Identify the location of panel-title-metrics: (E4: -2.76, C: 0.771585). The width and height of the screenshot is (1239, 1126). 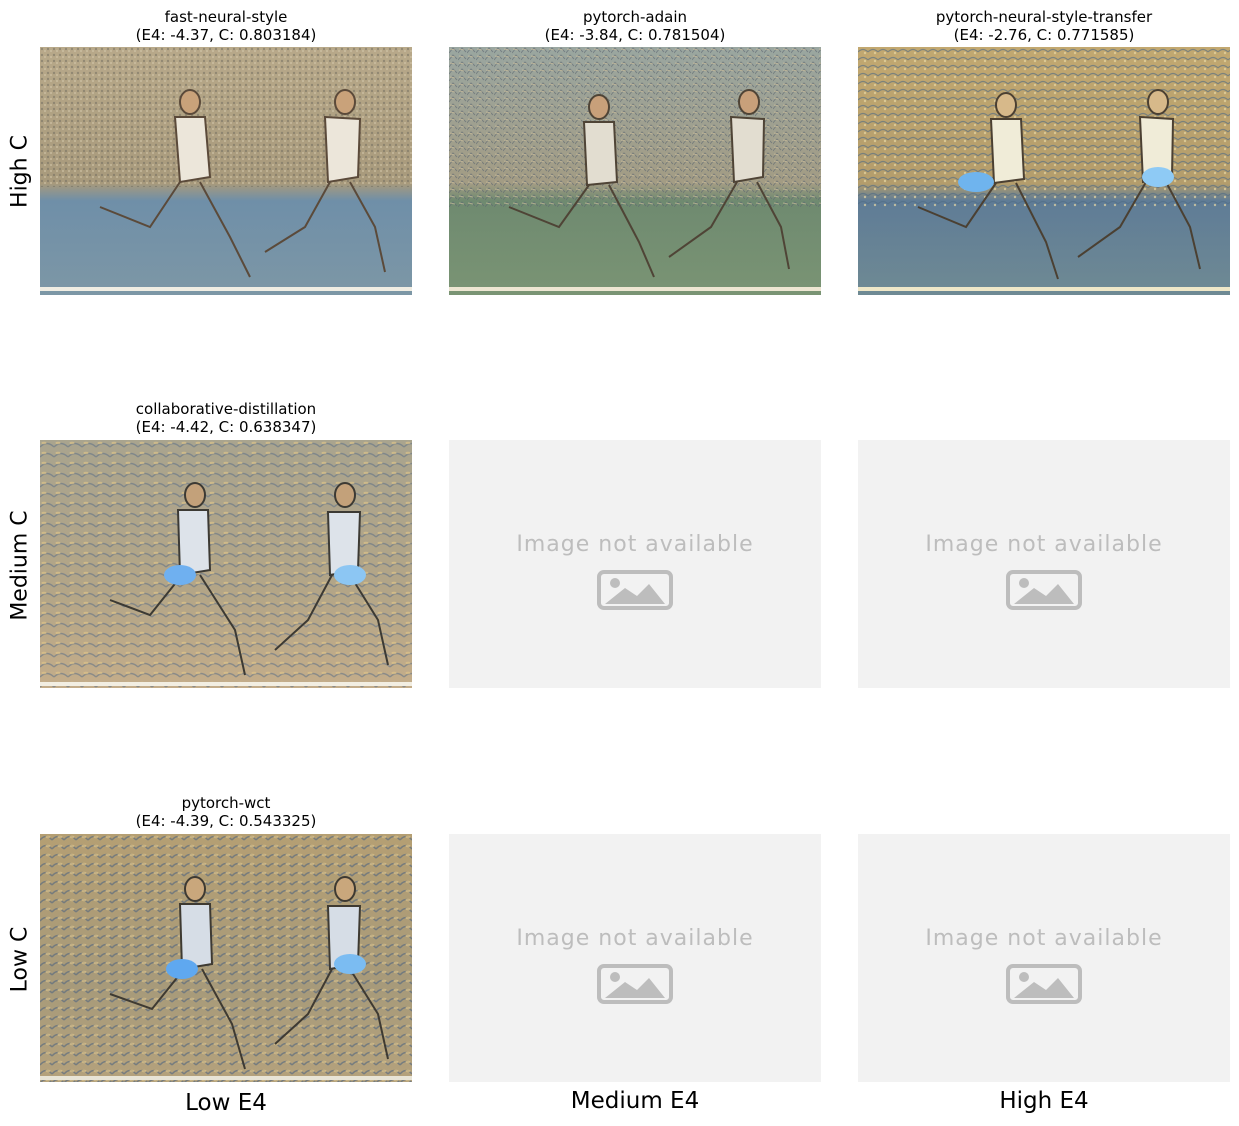
(1044, 35).